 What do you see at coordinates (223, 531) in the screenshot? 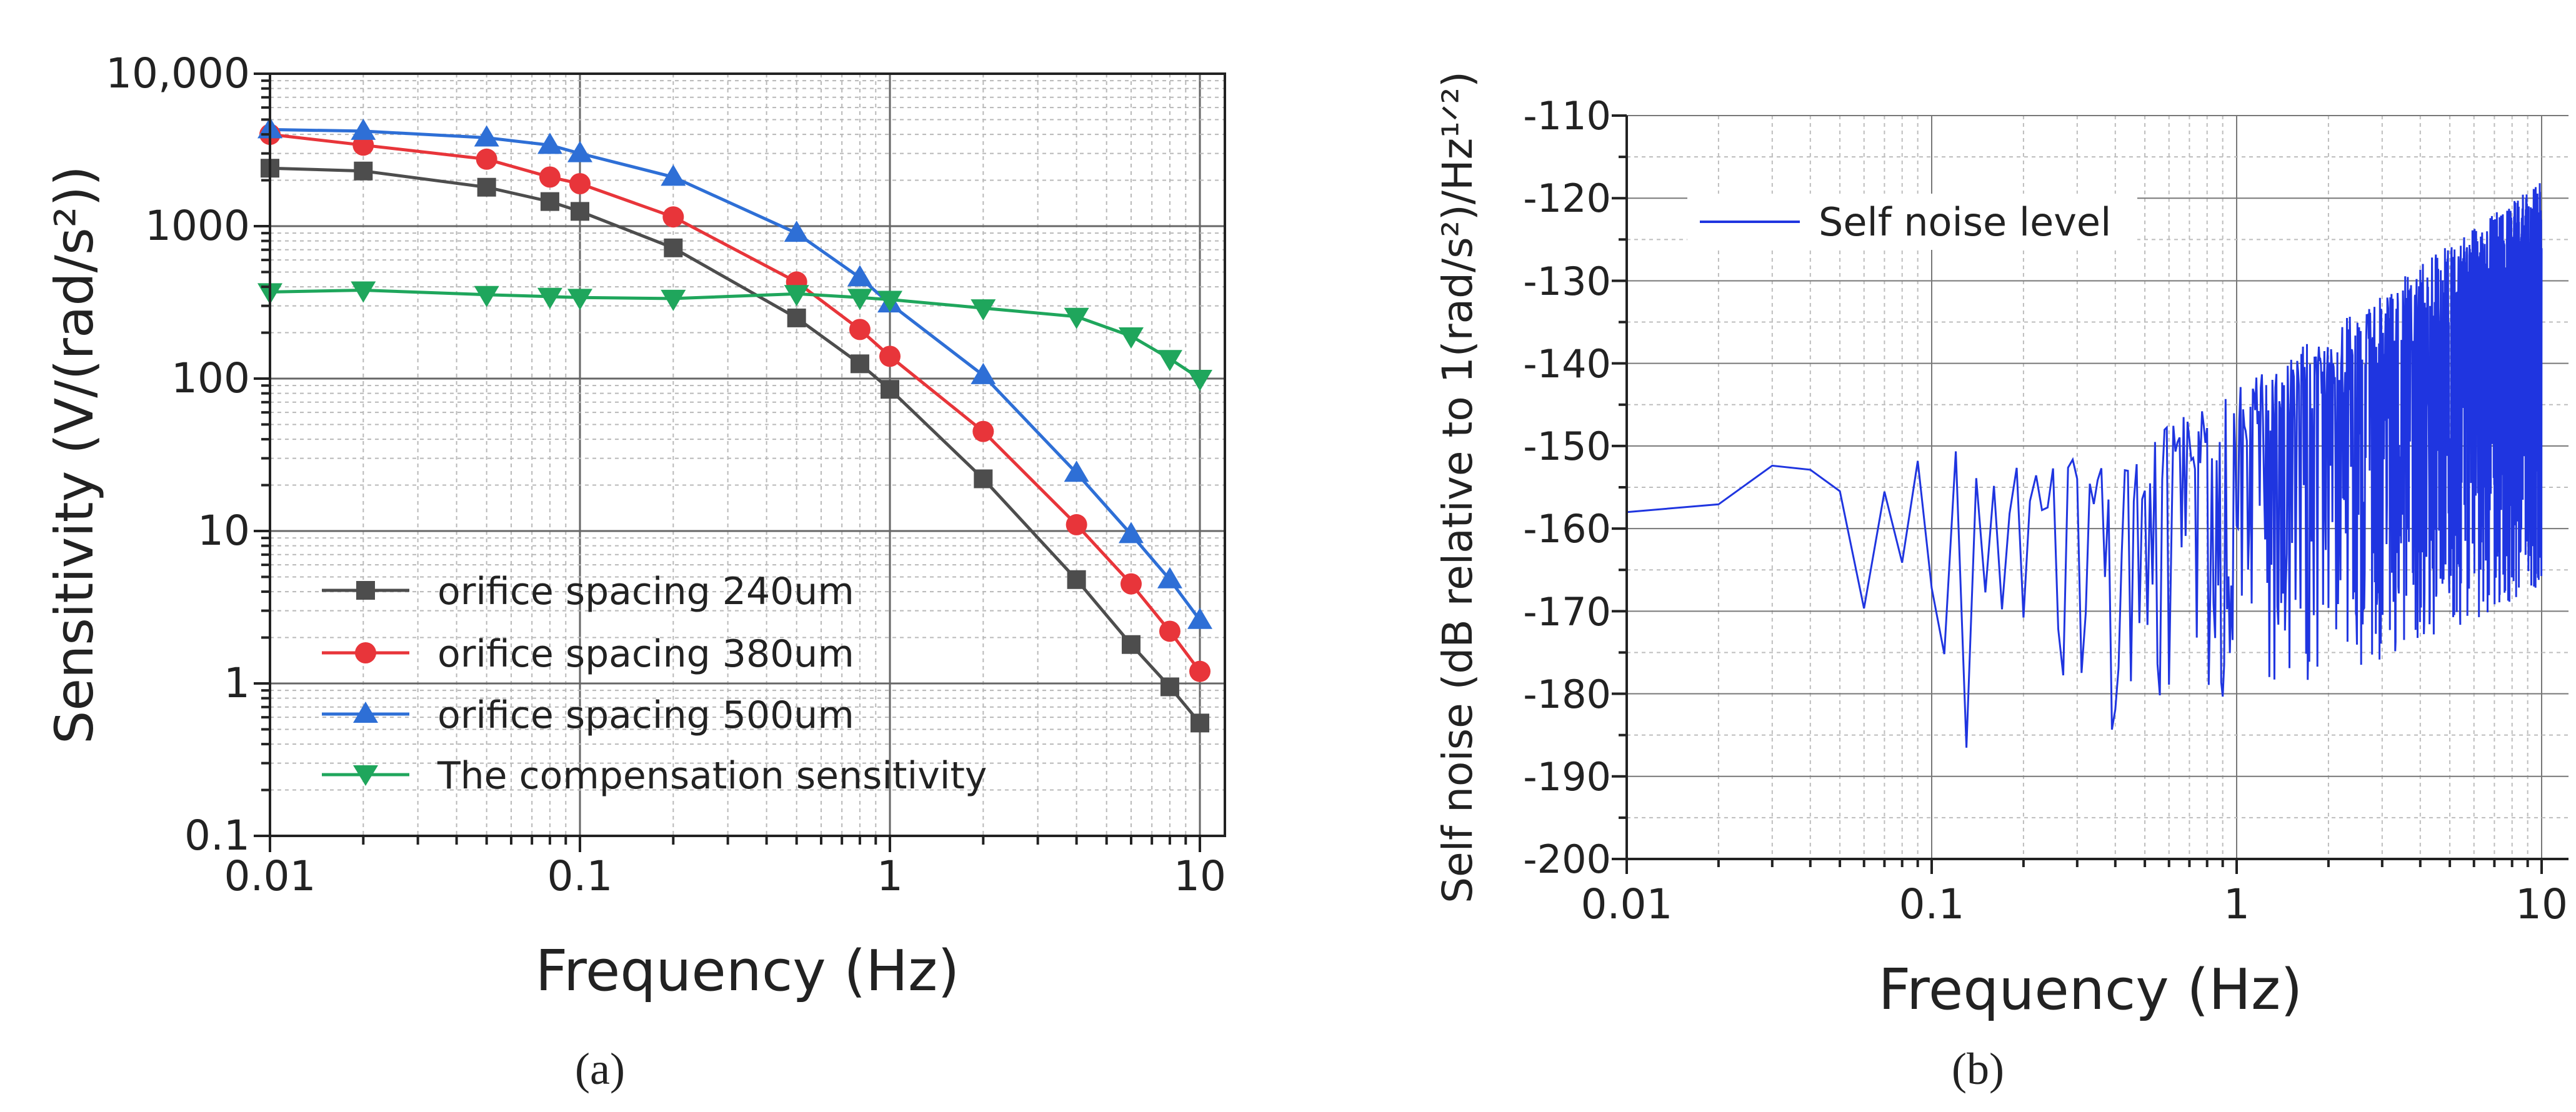
I see `chart-a-y-tick-label: 10` at bounding box center [223, 531].